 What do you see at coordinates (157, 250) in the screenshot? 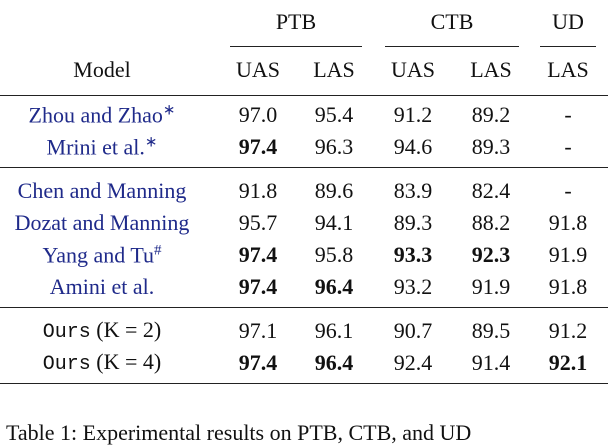
I see `model-mark: #` at bounding box center [157, 250].